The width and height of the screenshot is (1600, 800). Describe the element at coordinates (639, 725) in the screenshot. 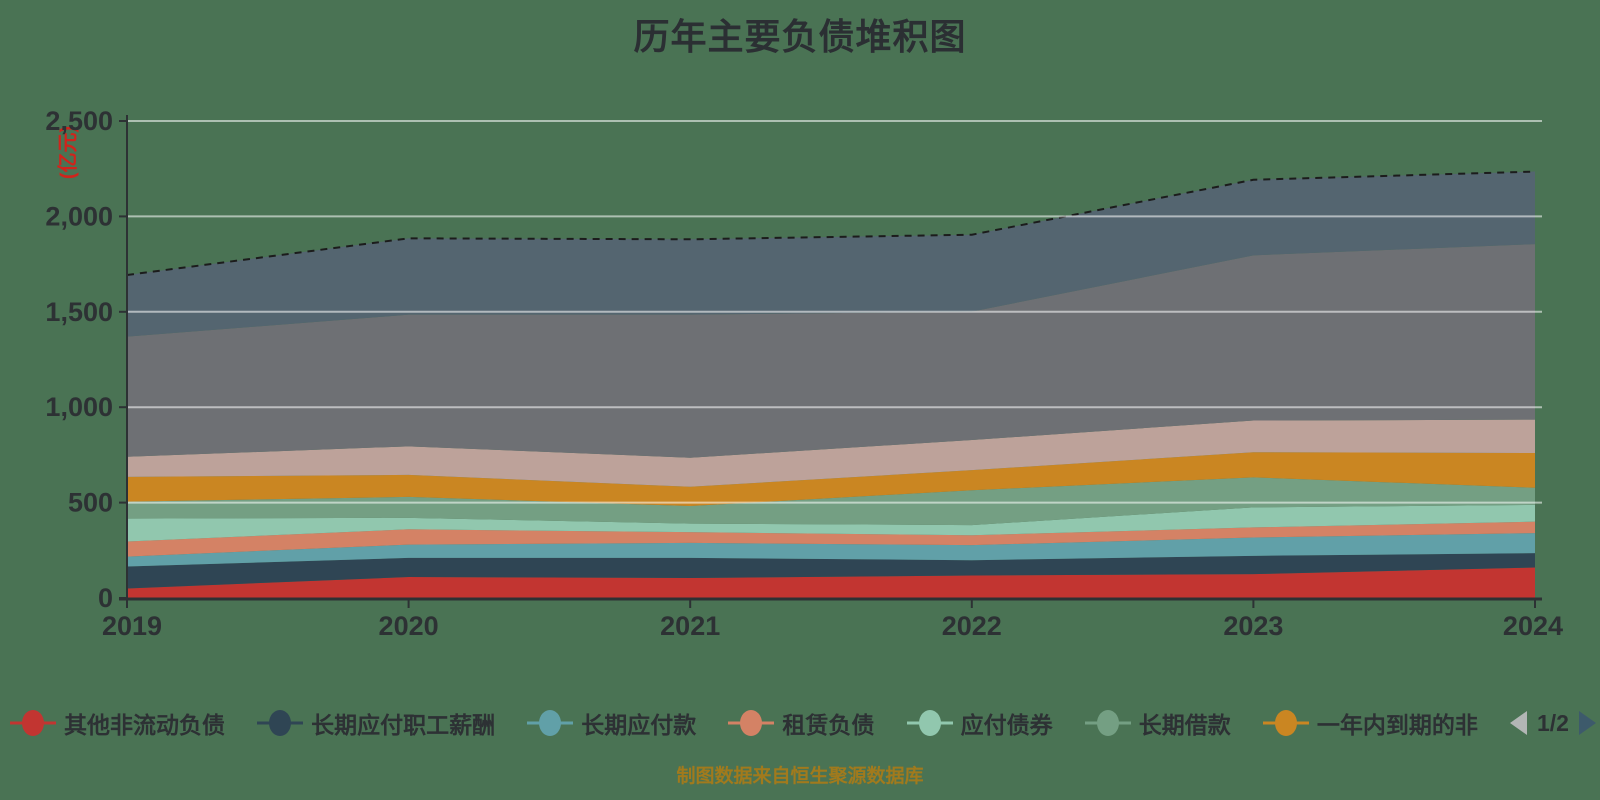

I see `legend-item-label: 长期应付款` at that location.